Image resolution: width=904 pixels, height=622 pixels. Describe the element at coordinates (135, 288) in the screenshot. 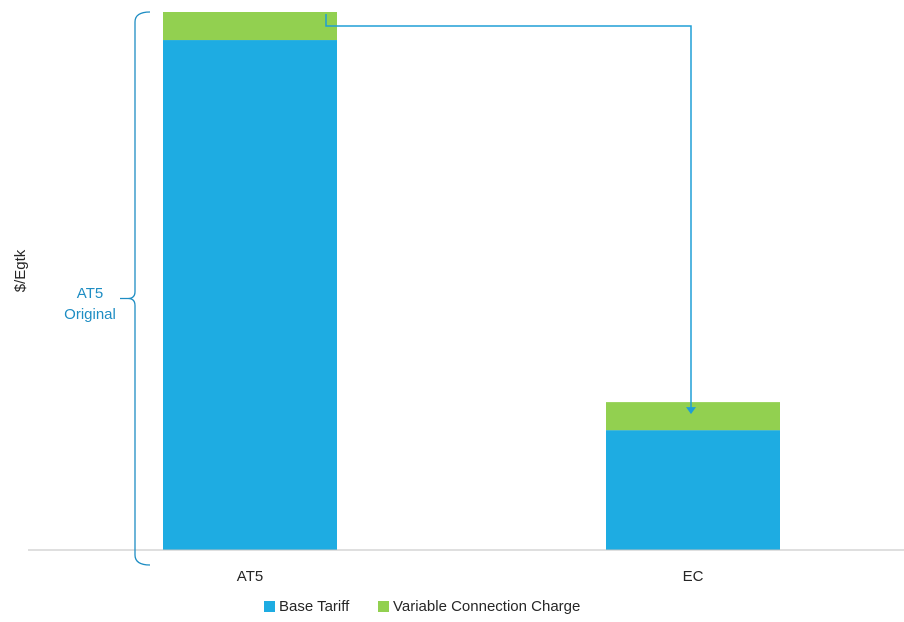

I see `at5-original-bracket` at that location.